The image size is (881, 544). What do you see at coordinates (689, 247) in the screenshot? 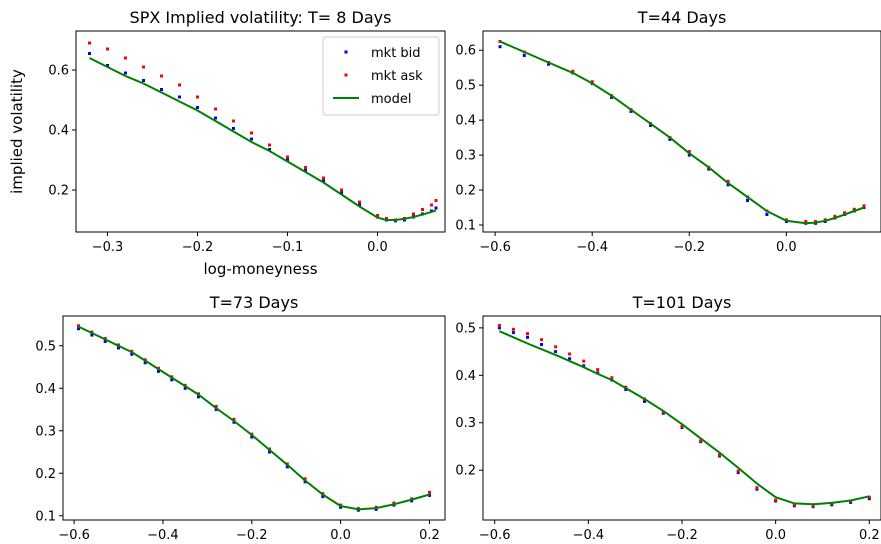
I see `panel2-x-tick-label: −0.2` at bounding box center [689, 247].